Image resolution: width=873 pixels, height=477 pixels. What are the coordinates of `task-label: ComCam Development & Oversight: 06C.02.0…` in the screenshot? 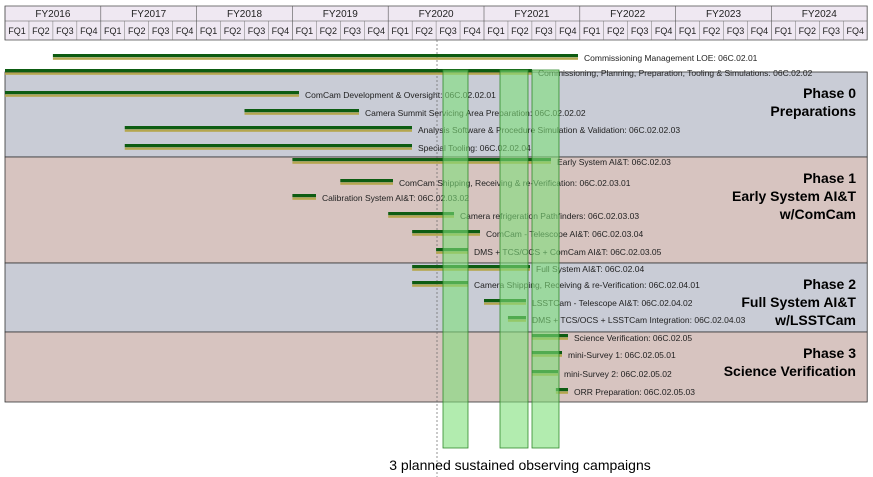 It's located at (400, 95).